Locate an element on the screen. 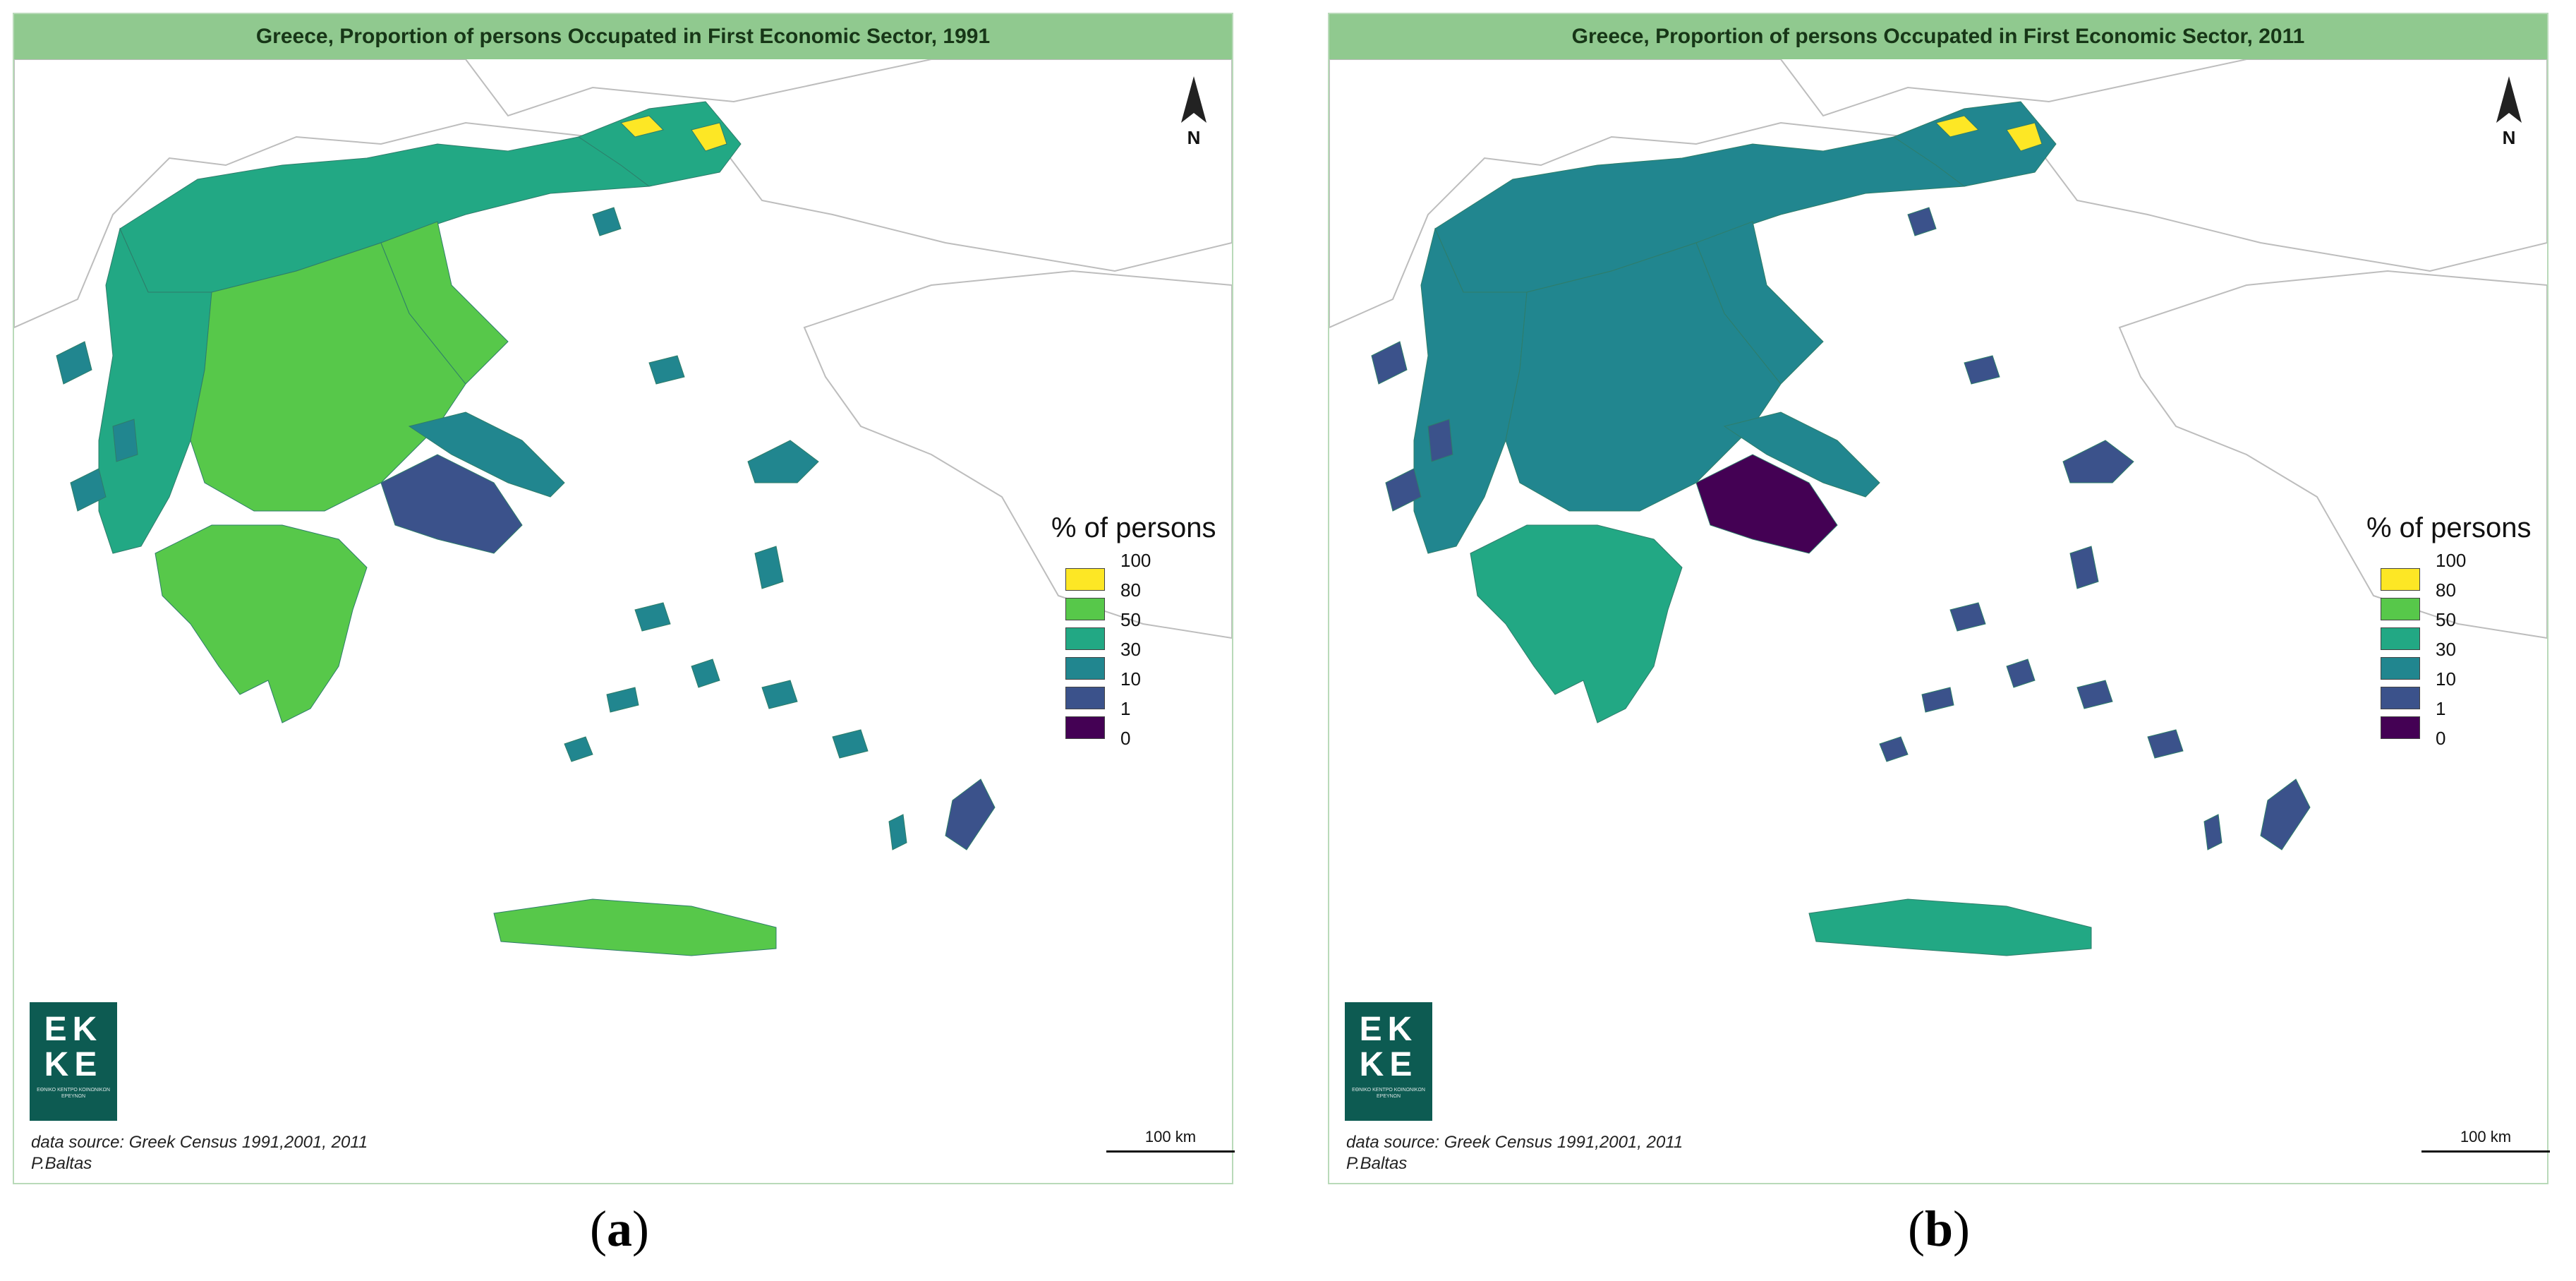 The width and height of the screenshot is (2576, 1281). legend-item: 80 is located at coordinates (1139, 599).